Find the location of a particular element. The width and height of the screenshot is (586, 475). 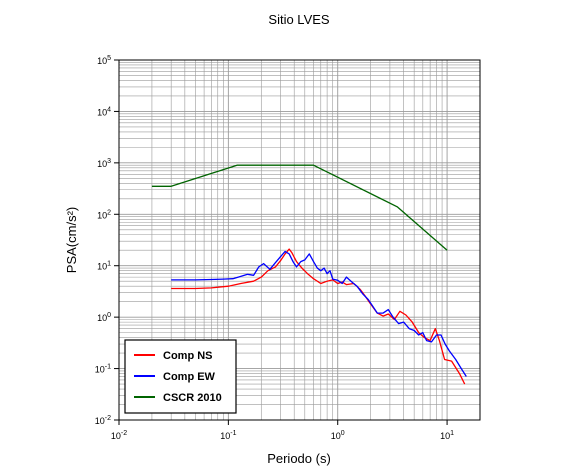

x-tick-label: 10⁻² is located at coordinates (119, 435).